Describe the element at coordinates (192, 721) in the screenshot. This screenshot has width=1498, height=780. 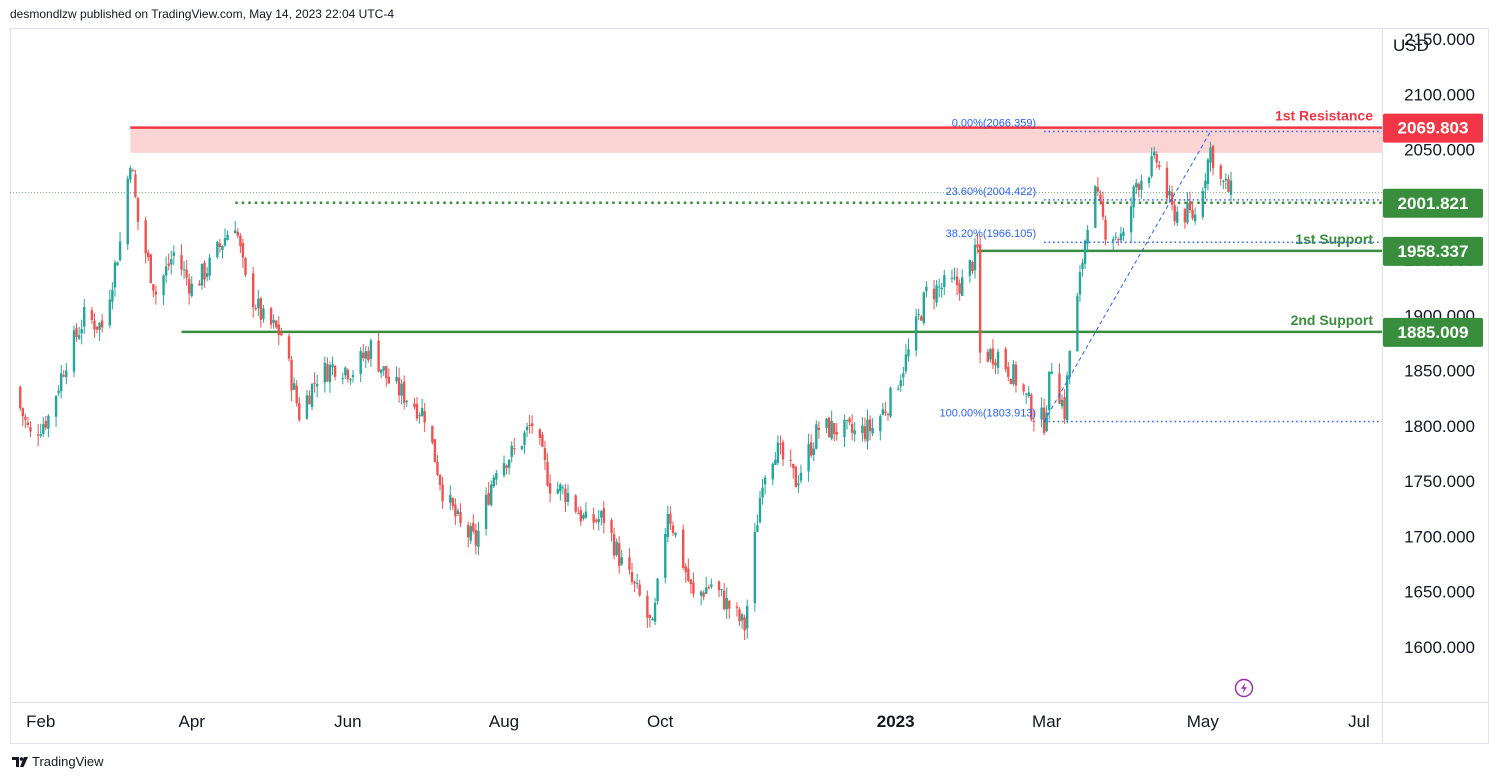
I see `x-tick-label: Apr` at that location.